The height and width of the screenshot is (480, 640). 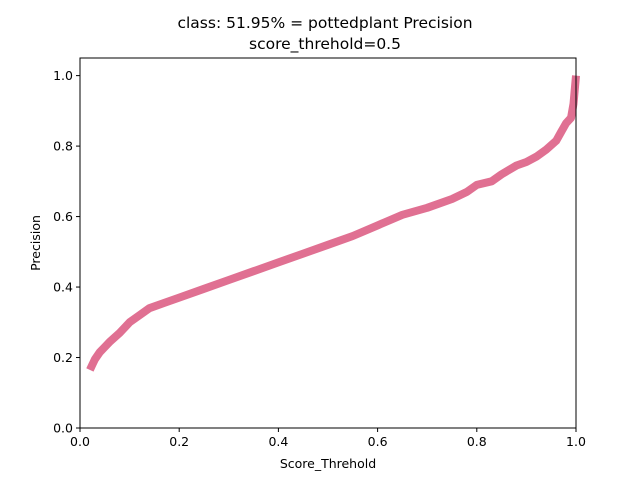 I want to click on x-tick-label: 1.0, so click(x=576, y=441).